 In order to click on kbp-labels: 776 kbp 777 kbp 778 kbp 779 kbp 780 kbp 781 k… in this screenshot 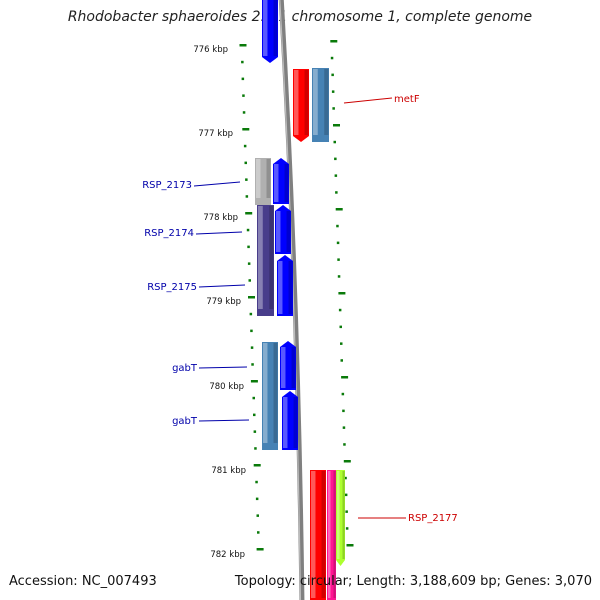, I will do `click(219, 302)`.